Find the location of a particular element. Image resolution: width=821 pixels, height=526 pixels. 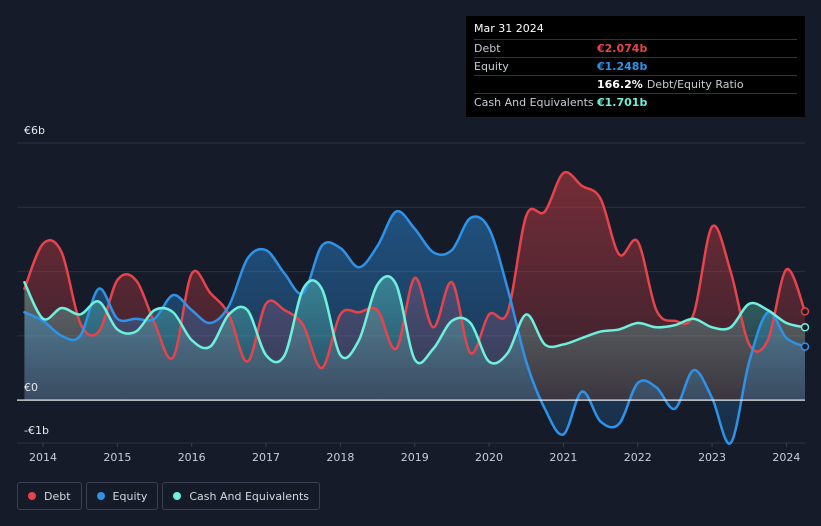

chart-legend: Debt Equity Cash And Equivalents is located at coordinates (170, 496).